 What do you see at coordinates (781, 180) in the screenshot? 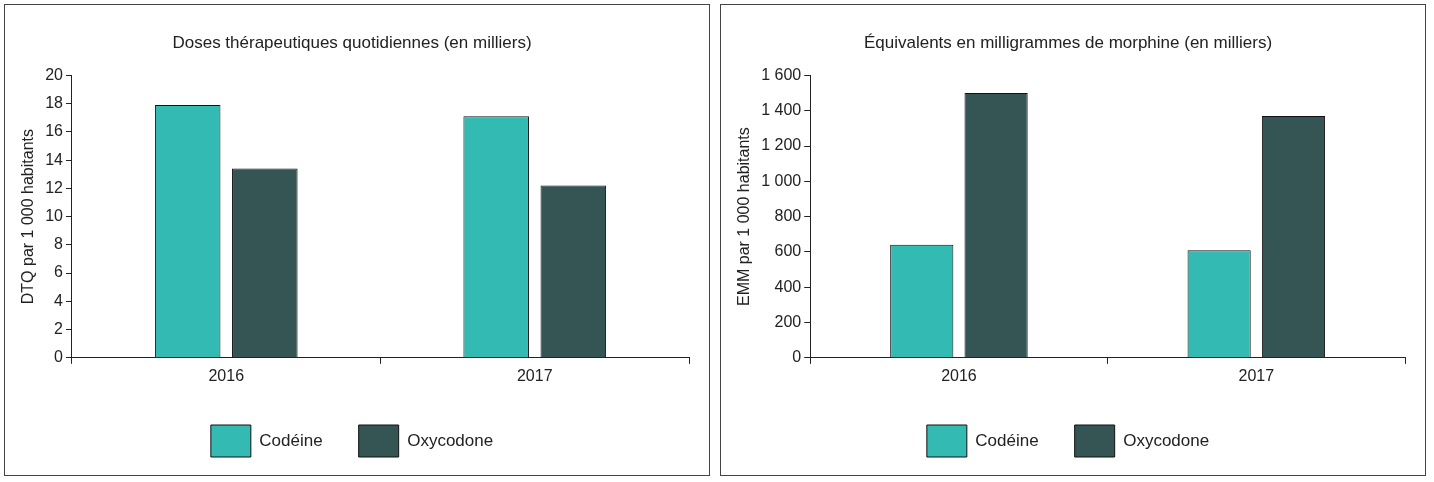
I see `y-tick-label: 1 000` at bounding box center [781, 180].